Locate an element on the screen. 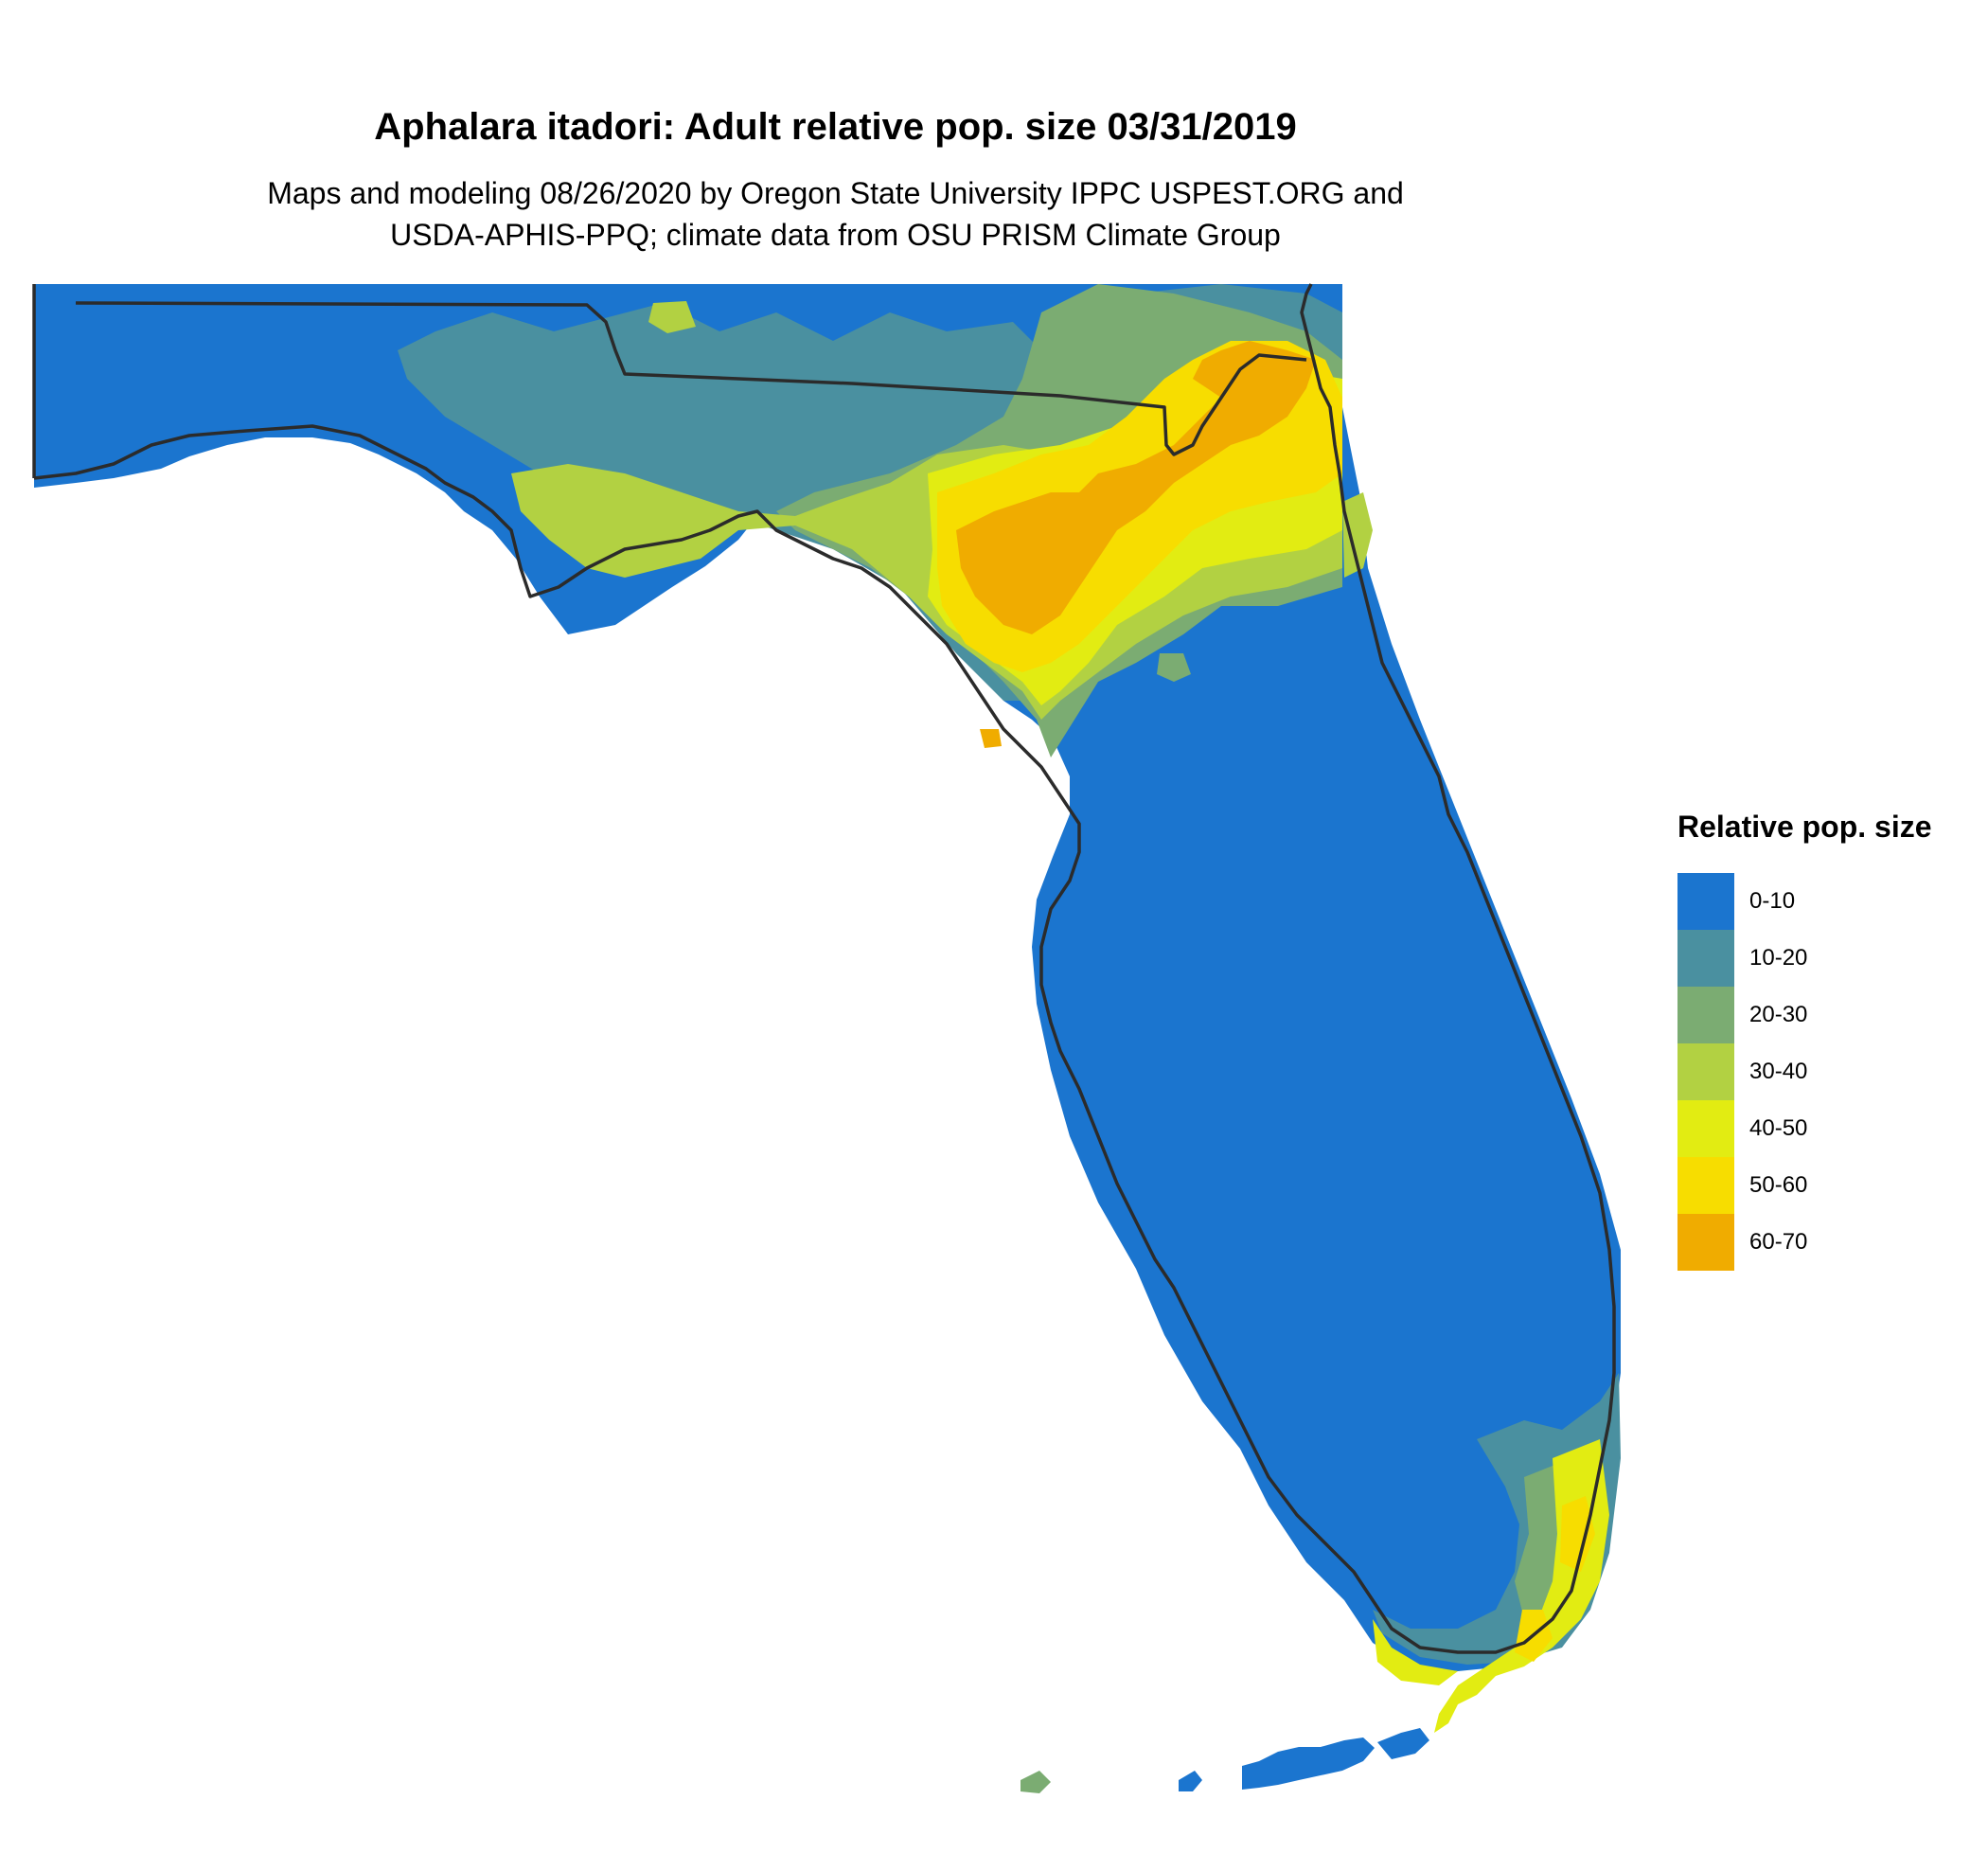 The image size is (1988, 1871). legend-label: 30-40 is located at coordinates (1778, 1071).